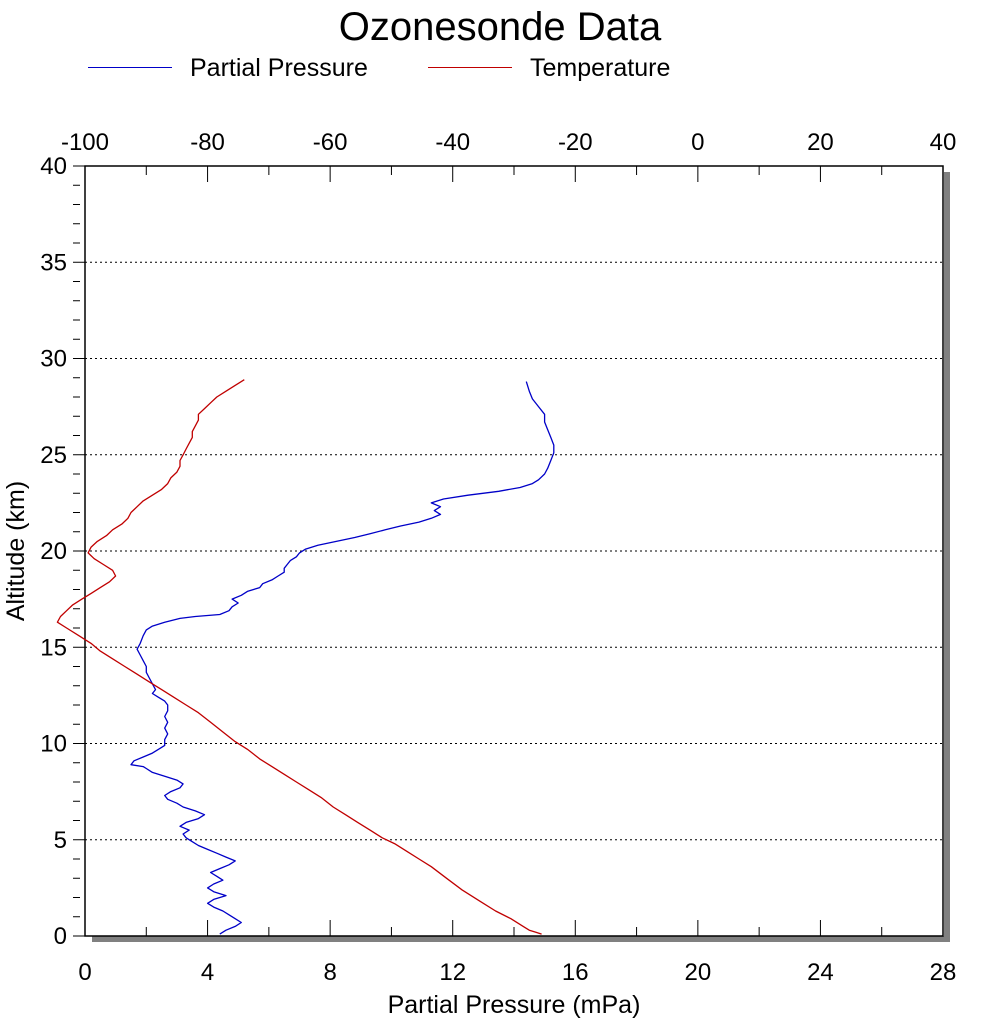  I want to click on x-top-tick-label--40: -40, so click(452, 142).